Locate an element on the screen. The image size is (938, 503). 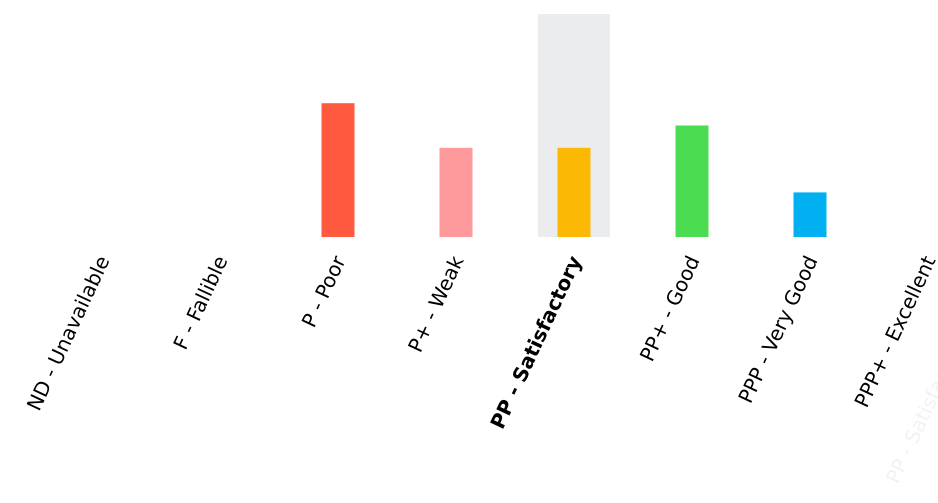
bars-layer is located at coordinates (574, 170).